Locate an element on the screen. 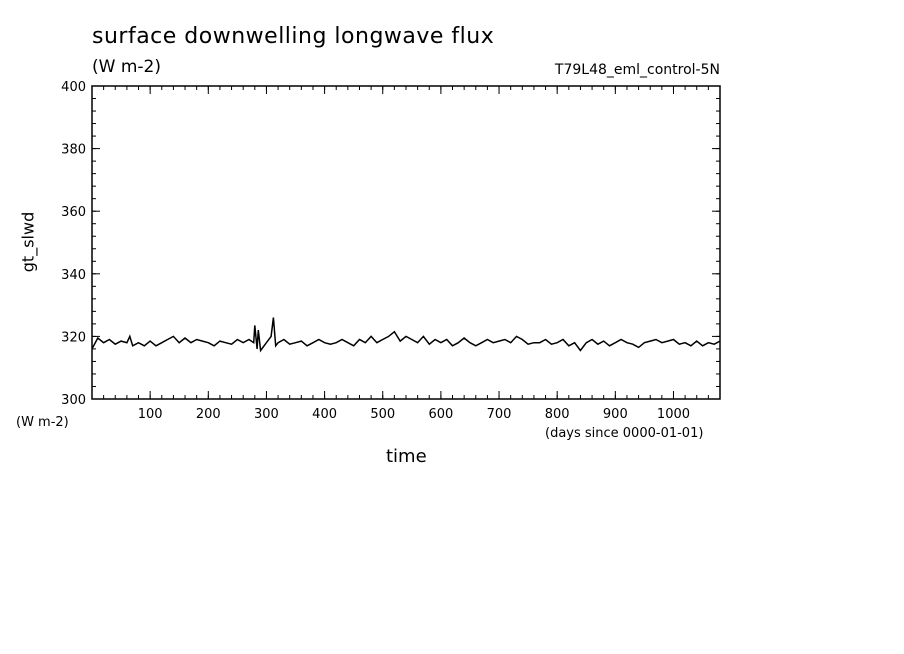  x-tick-label: 1000 is located at coordinates (673, 414).